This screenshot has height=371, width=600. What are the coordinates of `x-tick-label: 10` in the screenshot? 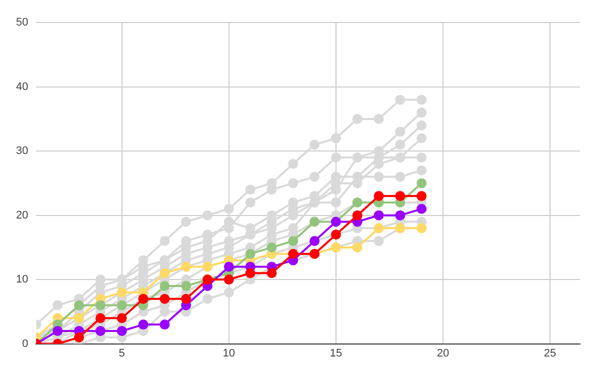 It's located at (229, 353).